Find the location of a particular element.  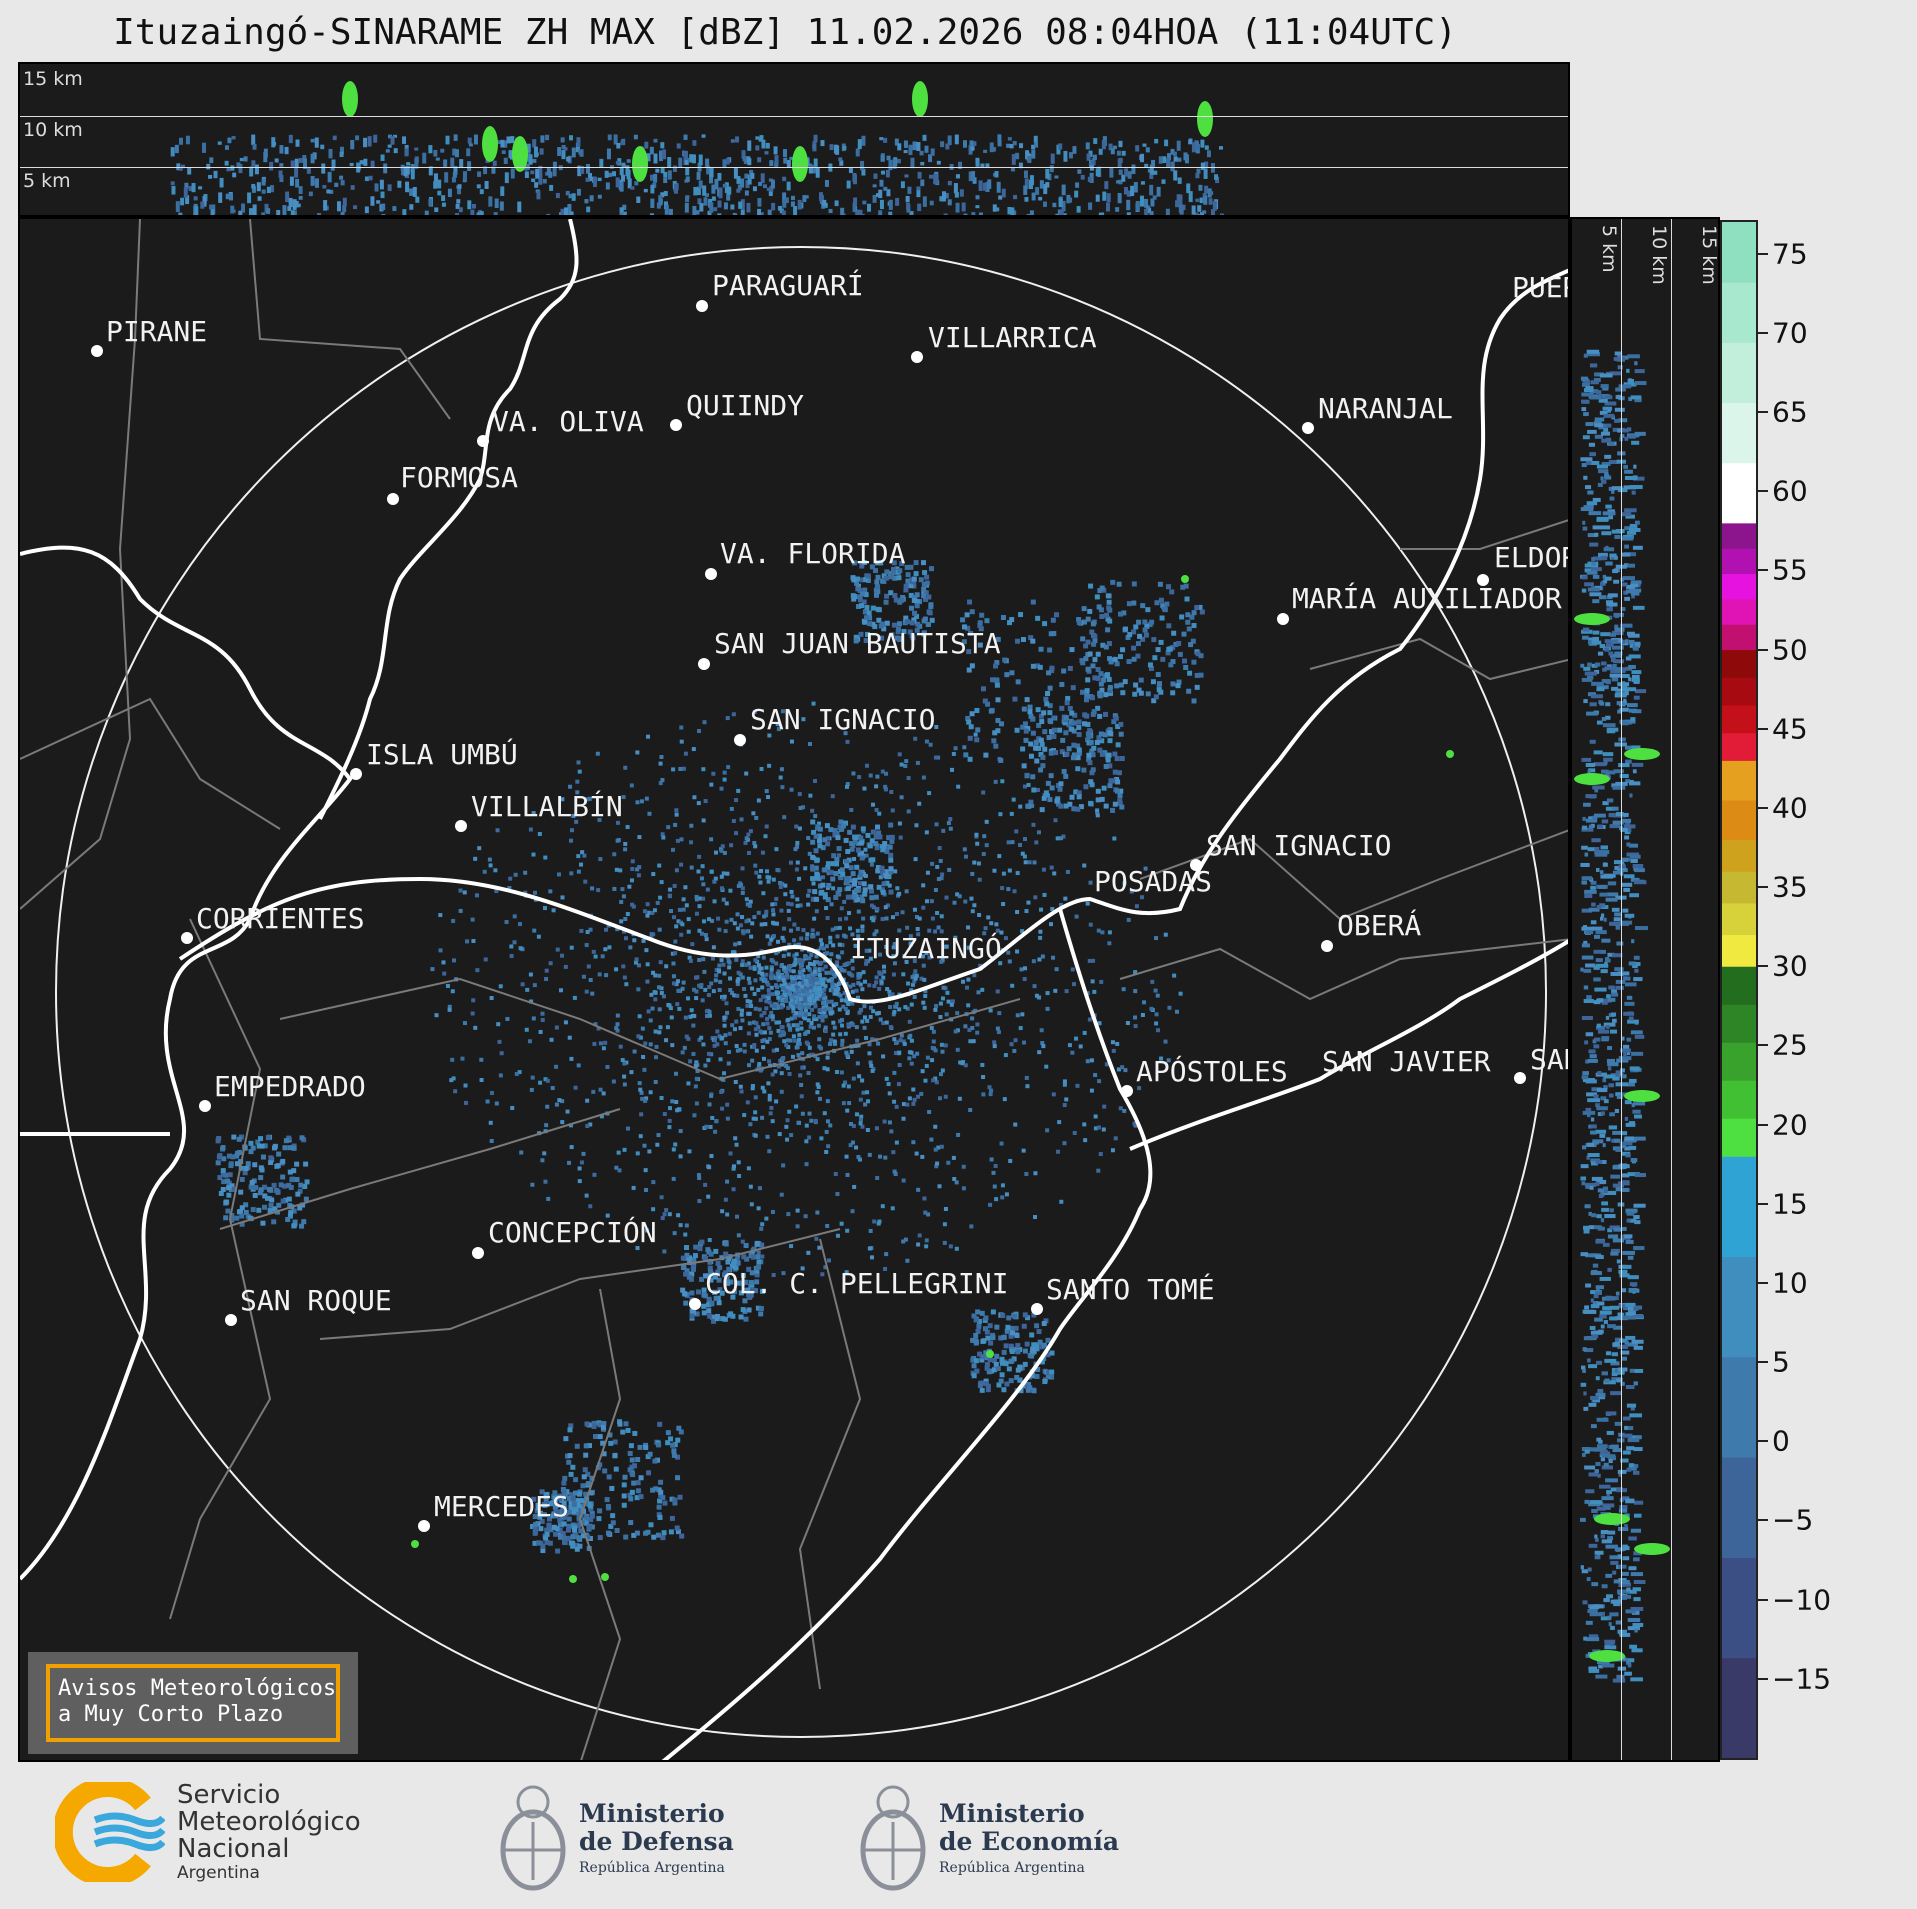

city-label-pirane: PIRANE is located at coordinates (157, 331).